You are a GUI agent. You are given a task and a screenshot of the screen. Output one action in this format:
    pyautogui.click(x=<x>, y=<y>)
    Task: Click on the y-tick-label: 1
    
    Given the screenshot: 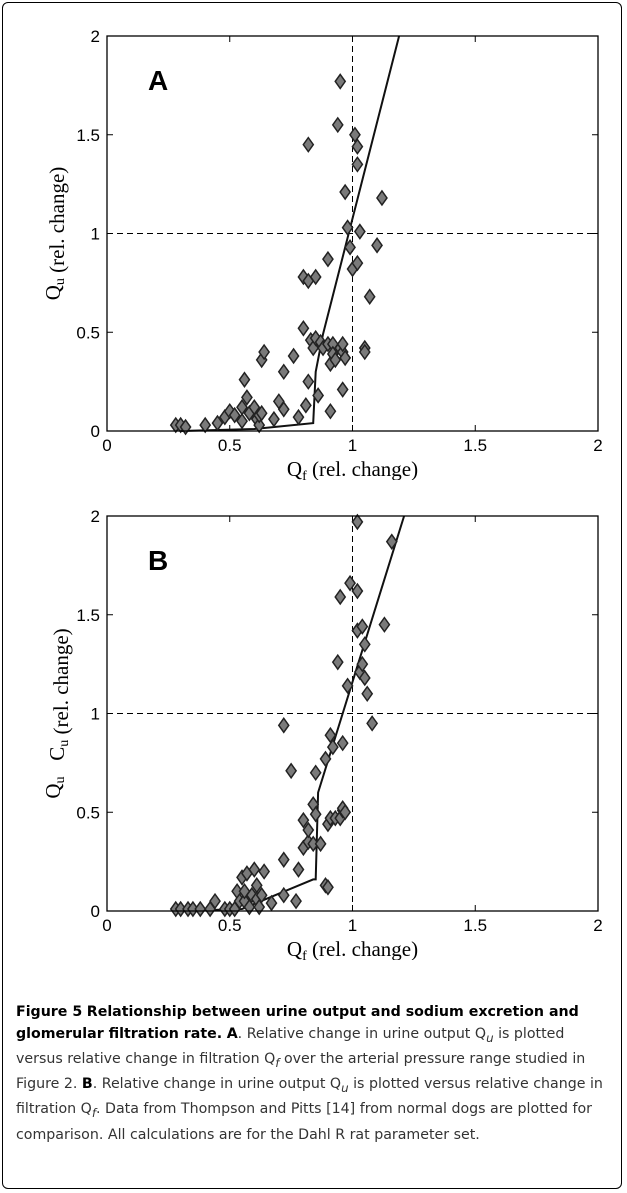 What is the action you would take?
    pyautogui.click(x=95, y=714)
    